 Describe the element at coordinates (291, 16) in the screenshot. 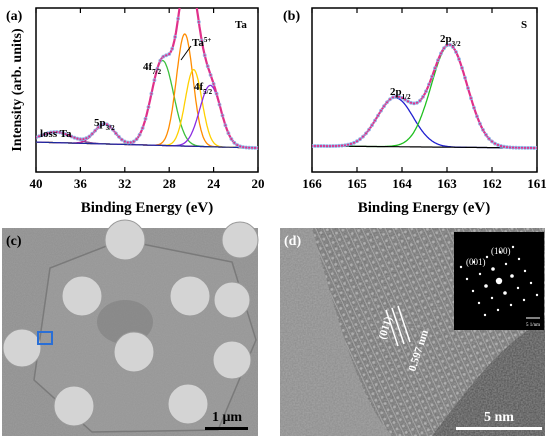

I see `panel-b-letter: (b)` at that location.